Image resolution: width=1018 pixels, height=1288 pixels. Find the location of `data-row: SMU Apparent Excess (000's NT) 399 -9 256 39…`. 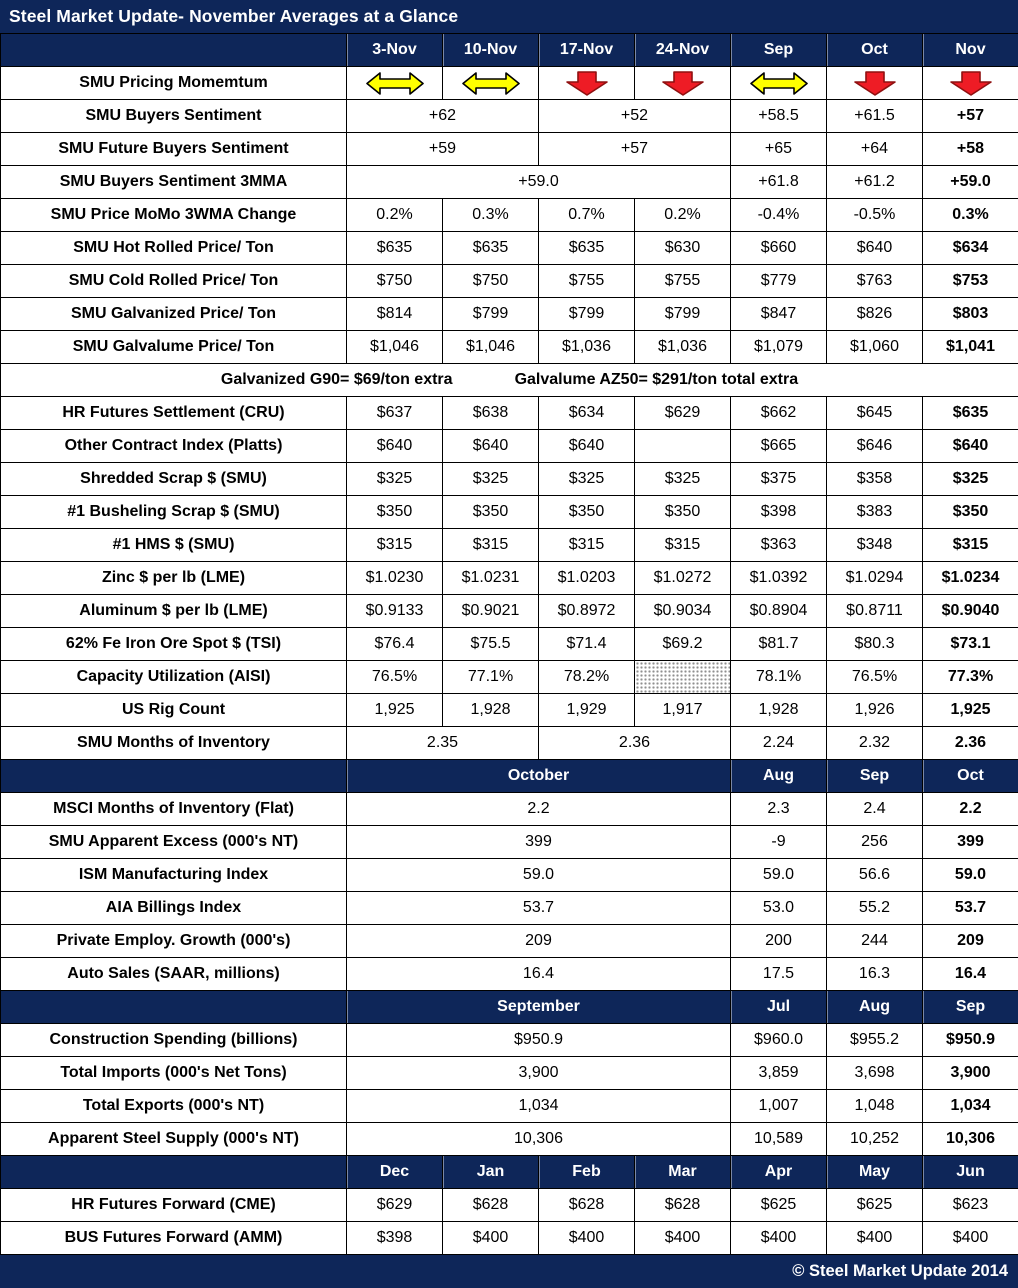

data-row: SMU Apparent Excess (000's NT) 399 -9 256 39… is located at coordinates (509, 842).